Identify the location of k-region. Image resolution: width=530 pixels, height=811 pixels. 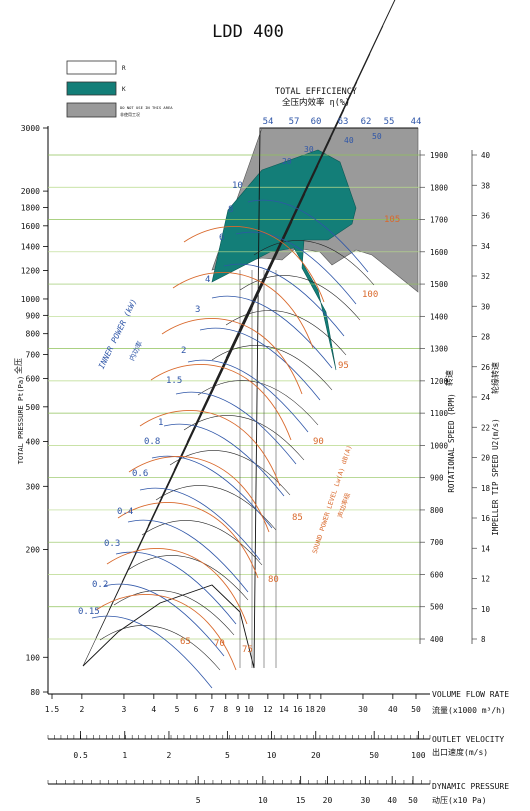
(284, 260).